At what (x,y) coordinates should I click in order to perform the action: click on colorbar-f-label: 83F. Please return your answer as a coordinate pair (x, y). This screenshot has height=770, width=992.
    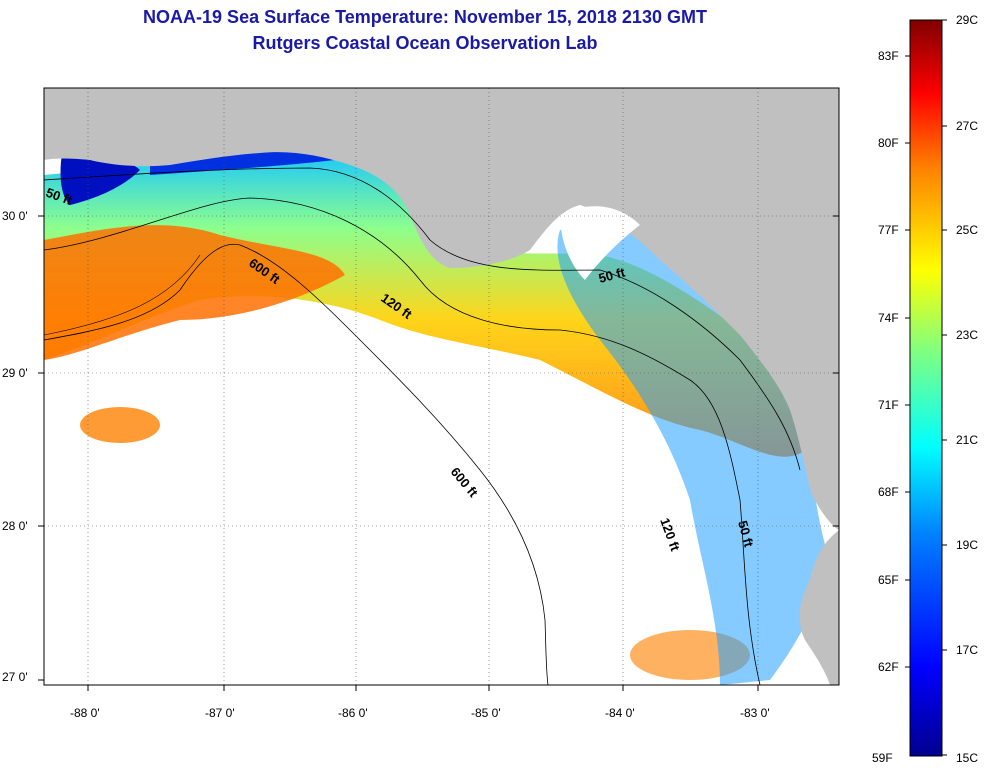
    Looking at the image, I should click on (888, 56).